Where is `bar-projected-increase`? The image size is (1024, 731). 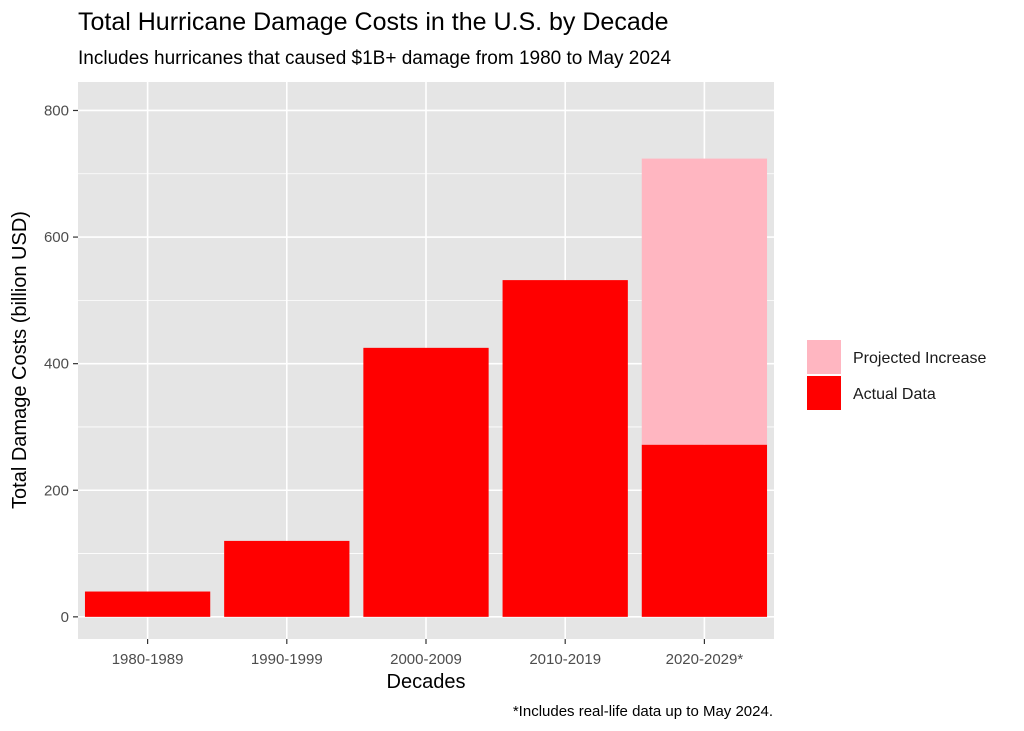 bar-projected-increase is located at coordinates (704, 301).